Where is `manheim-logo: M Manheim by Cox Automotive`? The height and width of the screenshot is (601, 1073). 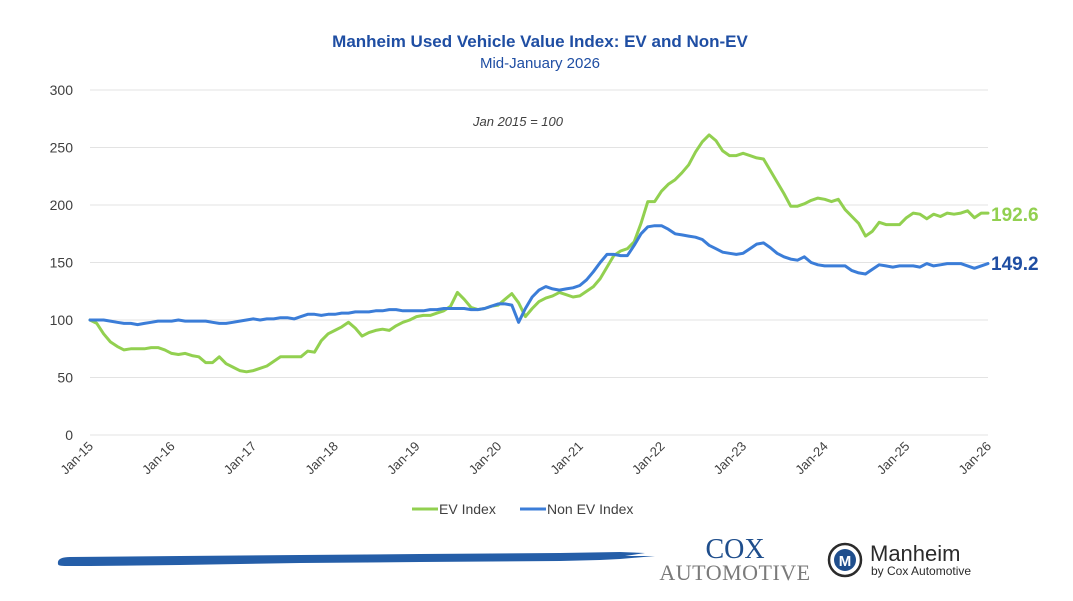
manheim-logo: M Manheim by Cox Automotive is located at coordinates (899, 559).